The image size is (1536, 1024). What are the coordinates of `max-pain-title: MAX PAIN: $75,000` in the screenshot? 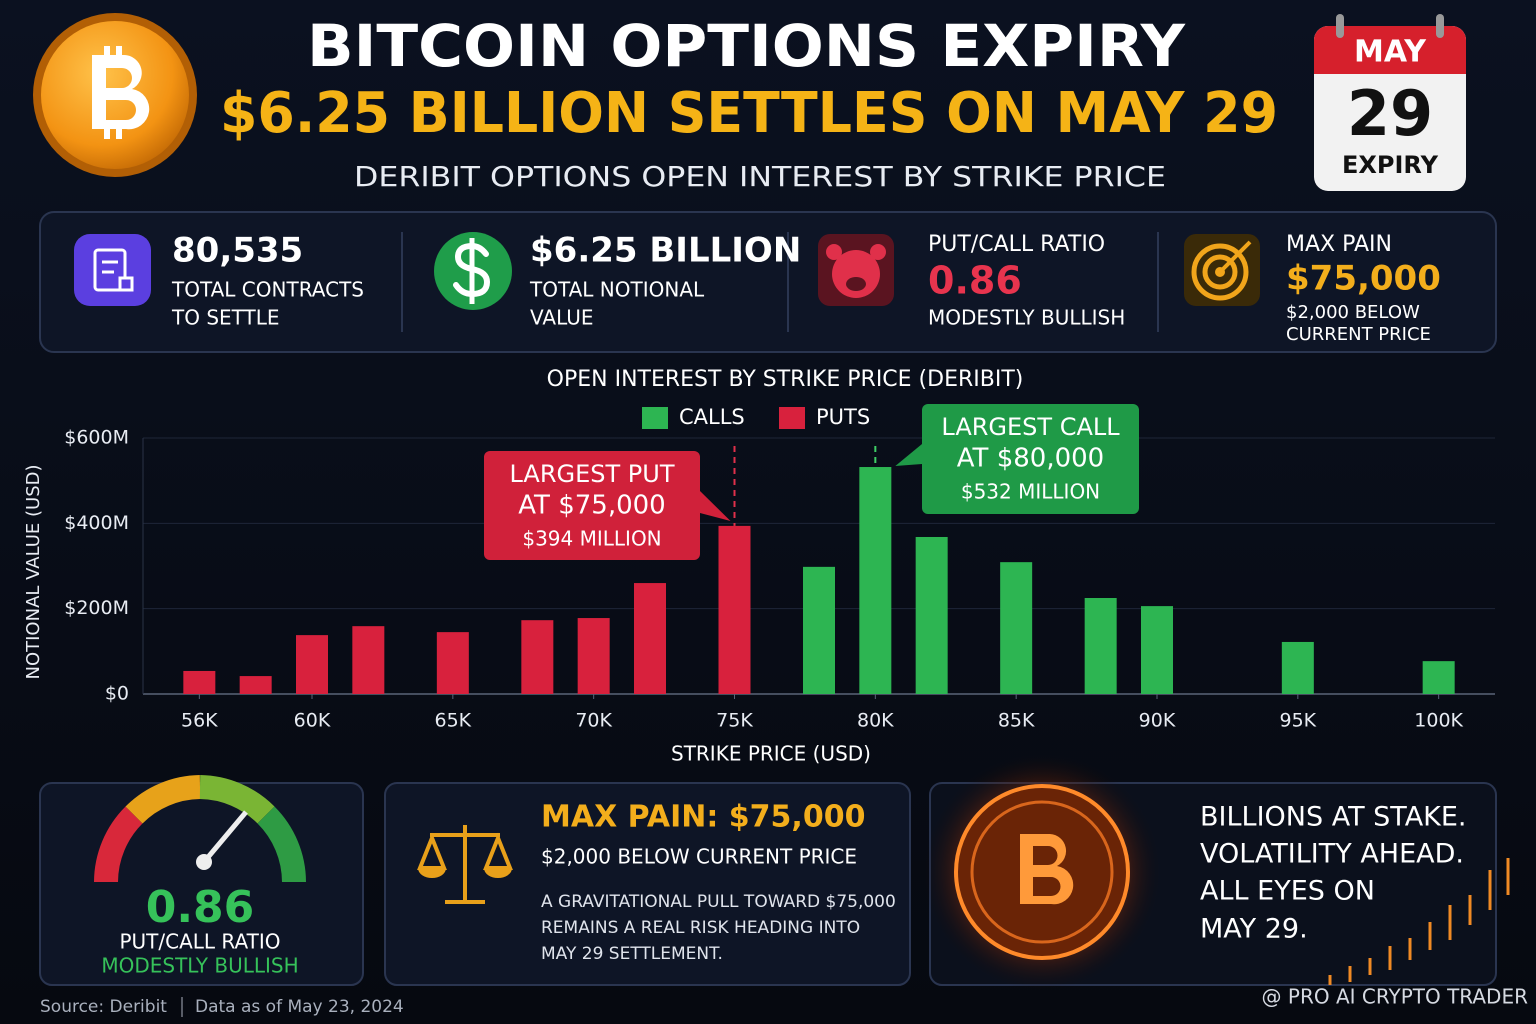 It's located at (703, 817).